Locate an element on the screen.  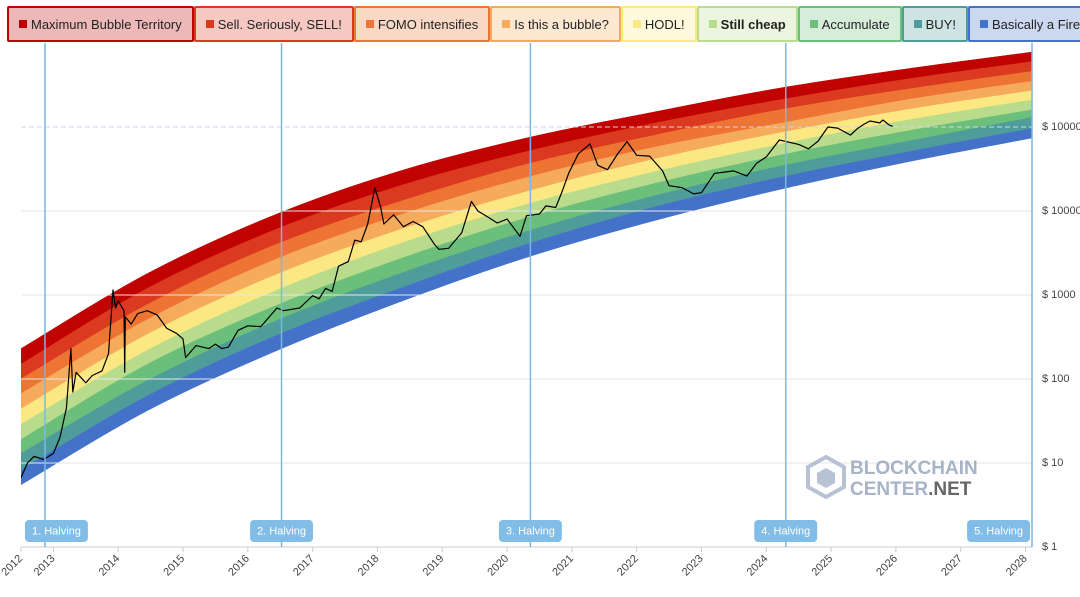
x-tick-label: 2023 is located at coordinates (693, 566).